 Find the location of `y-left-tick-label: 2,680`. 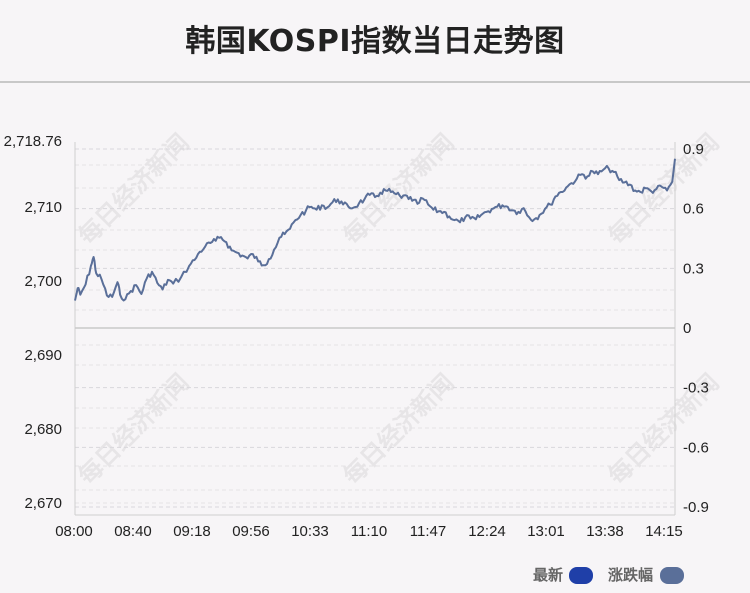

y-left-tick-label: 2,680 is located at coordinates (43, 429).